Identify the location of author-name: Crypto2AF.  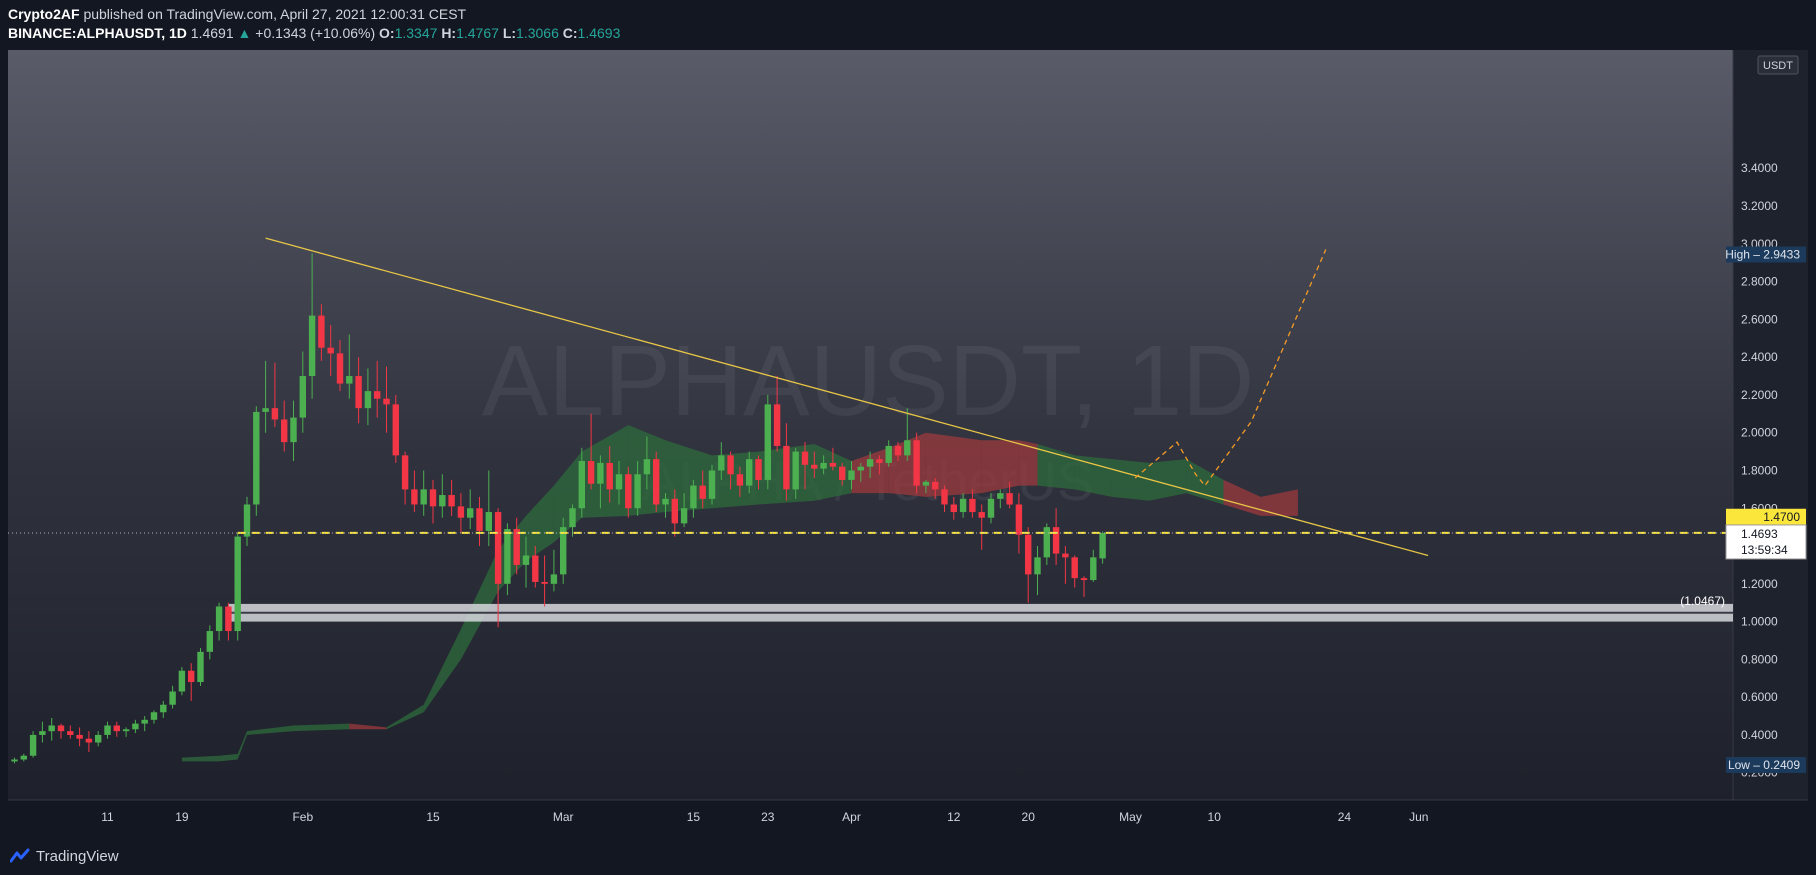
(44, 14).